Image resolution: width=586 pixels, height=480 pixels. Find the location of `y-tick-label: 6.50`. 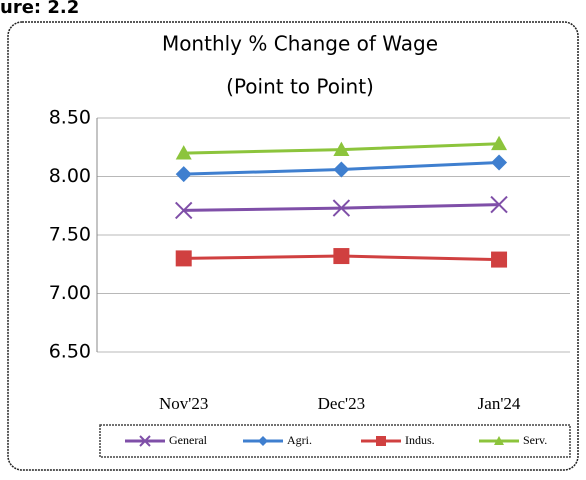

y-tick-label: 6.50 is located at coordinates (70, 352).